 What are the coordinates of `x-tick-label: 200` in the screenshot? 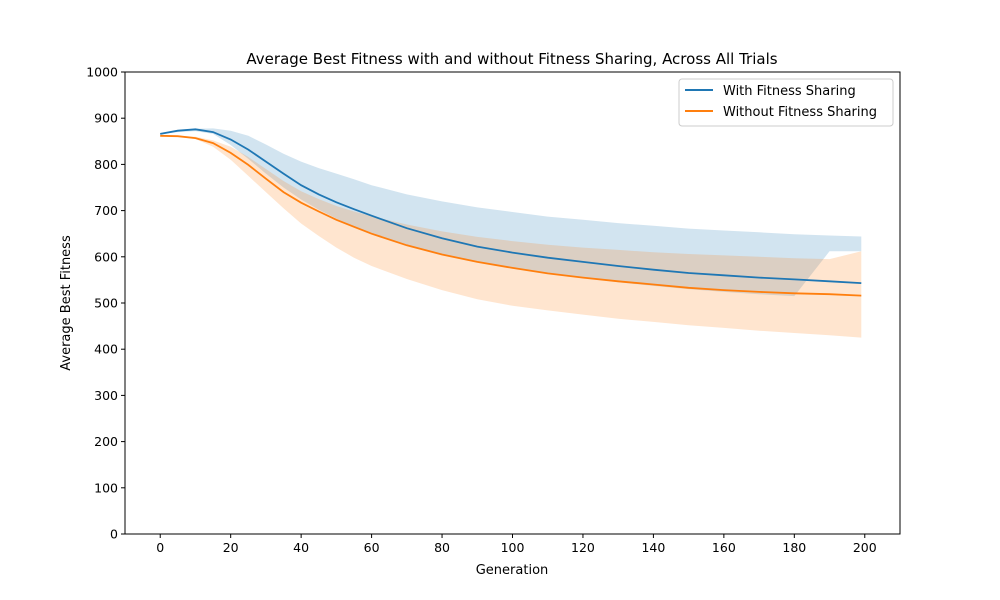 It's located at (865, 547).